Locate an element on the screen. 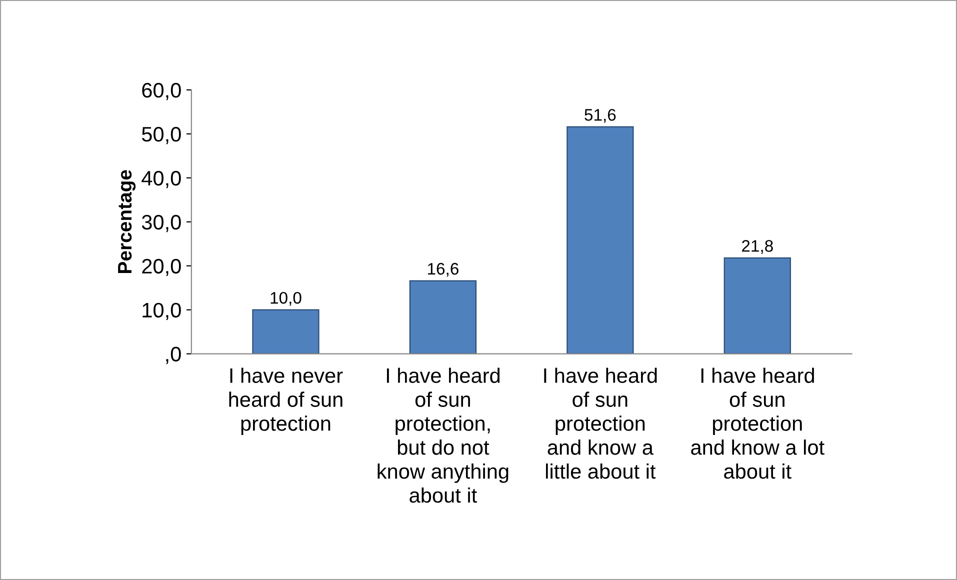 Image resolution: width=957 pixels, height=580 pixels. y-tick-label: ,0 is located at coordinates (173, 355).